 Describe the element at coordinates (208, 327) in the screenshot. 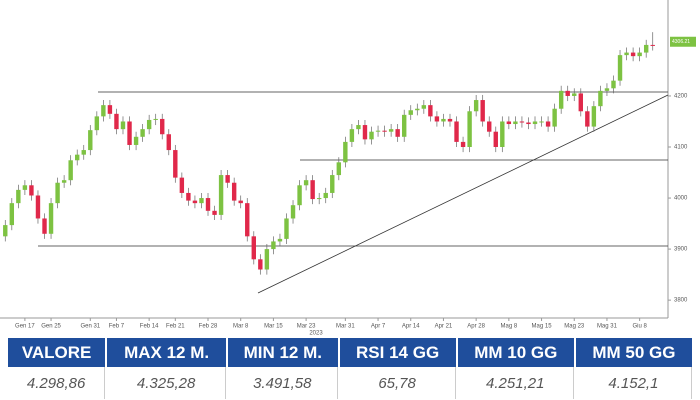

I see `x-tick-label: Feb 28` at that location.